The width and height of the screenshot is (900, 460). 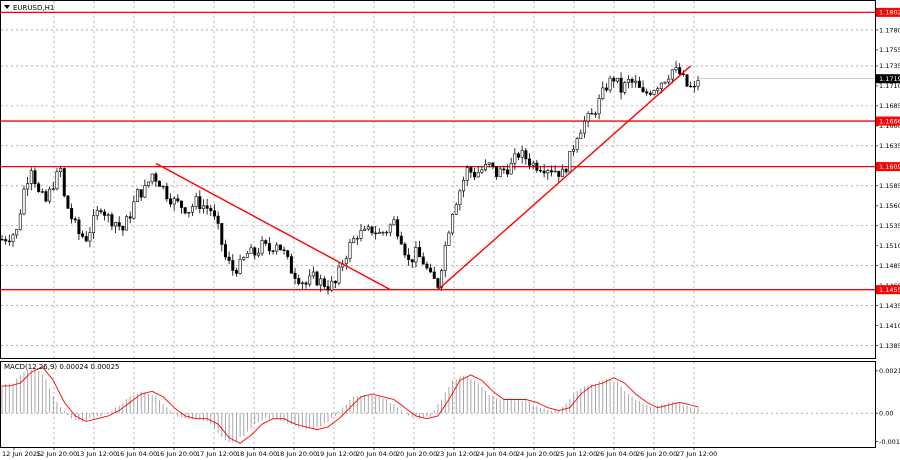 What do you see at coordinates (889, 371) in the screenshot?
I see `macd-tick-label: 0.00216` at bounding box center [889, 371].